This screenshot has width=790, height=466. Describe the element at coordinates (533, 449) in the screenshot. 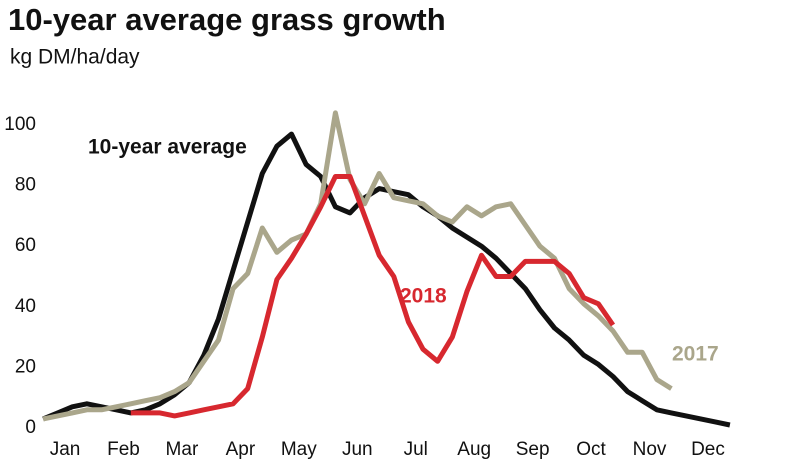

I see `x-tick-label: Sep` at that location.